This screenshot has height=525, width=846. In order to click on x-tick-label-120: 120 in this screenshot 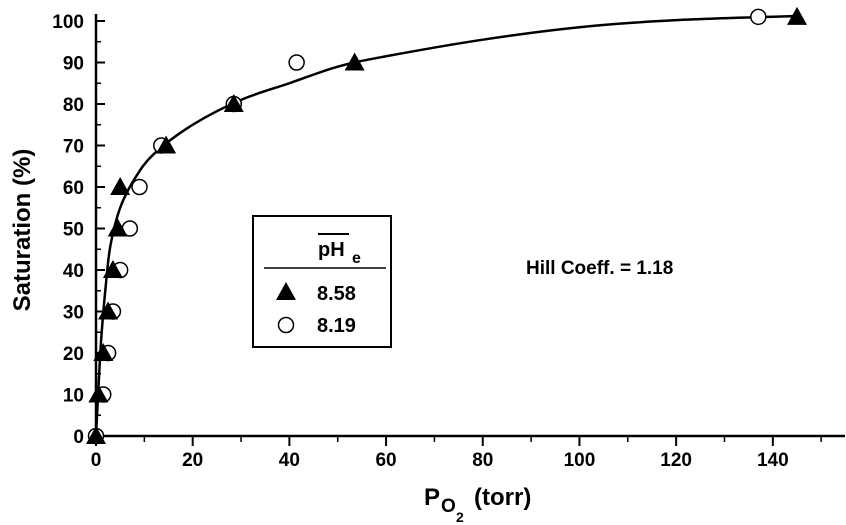, I will do `click(676, 460)`.